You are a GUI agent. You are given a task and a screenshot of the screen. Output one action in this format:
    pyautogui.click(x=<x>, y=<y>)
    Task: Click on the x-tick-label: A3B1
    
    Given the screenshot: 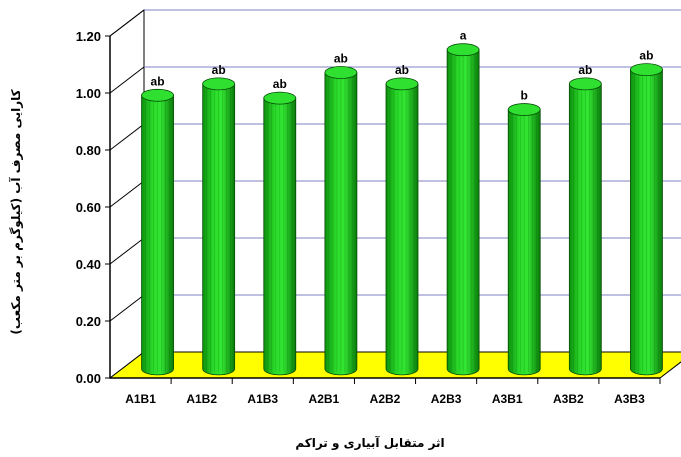 What is the action you would take?
    pyautogui.click(x=507, y=399)
    